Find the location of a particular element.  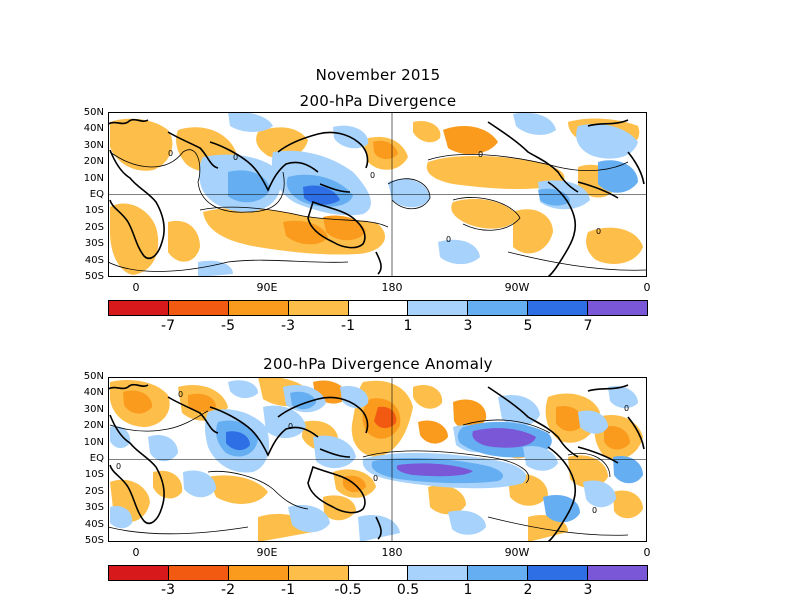

colorbar-label: 2 is located at coordinates (528, 590).